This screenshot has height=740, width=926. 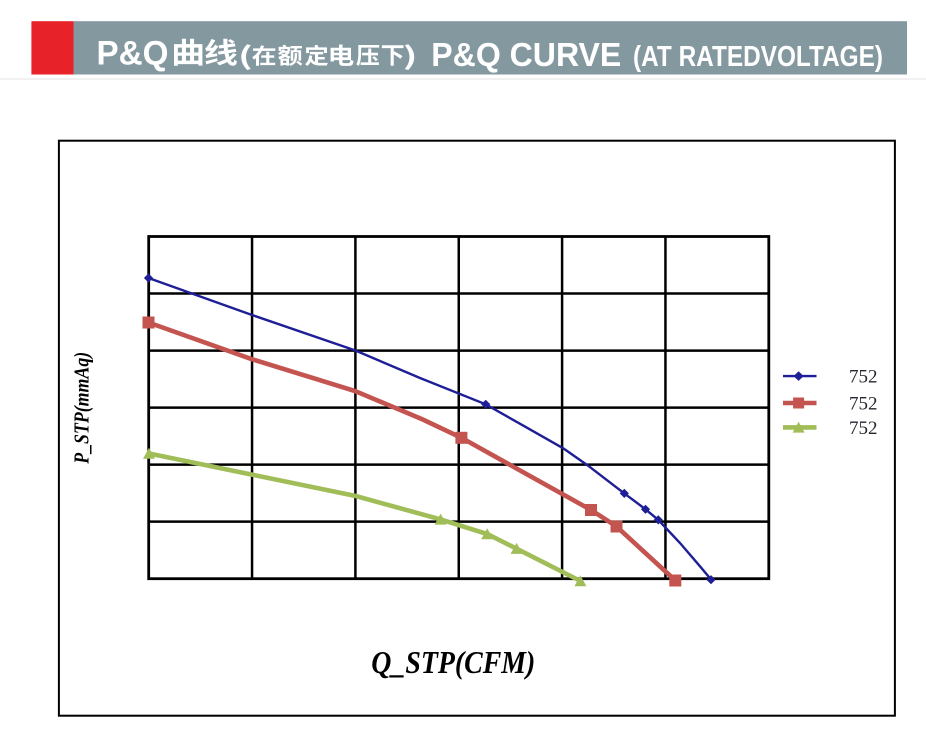 What do you see at coordinates (453, 662) in the screenshot?
I see `svg-text: Q_STP(CFM)` at bounding box center [453, 662].